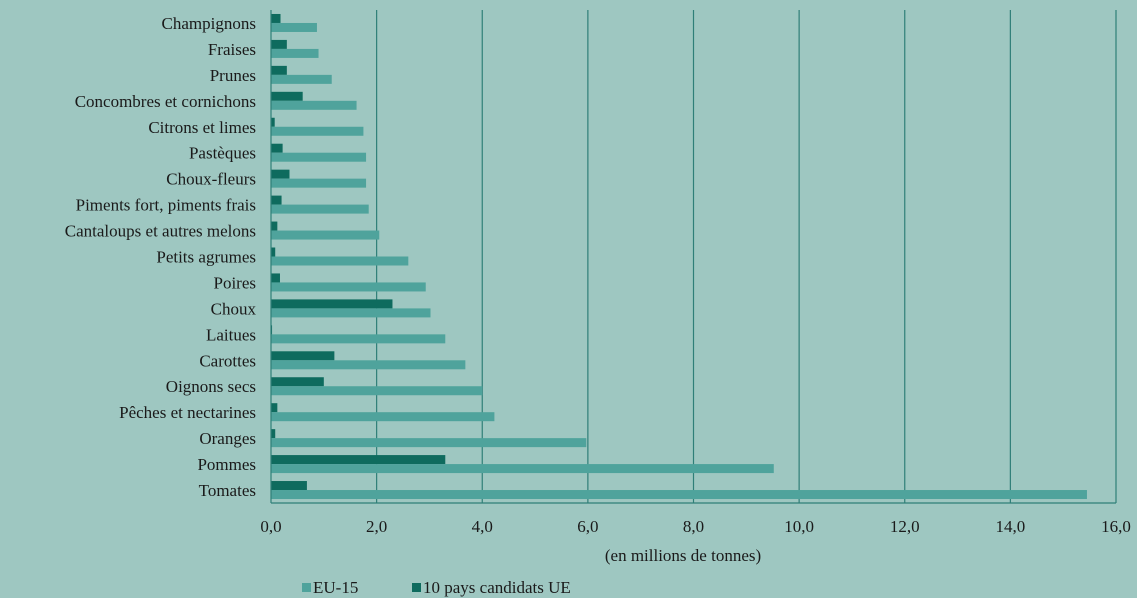 The height and width of the screenshot is (598, 1137). What do you see at coordinates (206, 257) in the screenshot?
I see `category-label: Petits agrumes` at bounding box center [206, 257].